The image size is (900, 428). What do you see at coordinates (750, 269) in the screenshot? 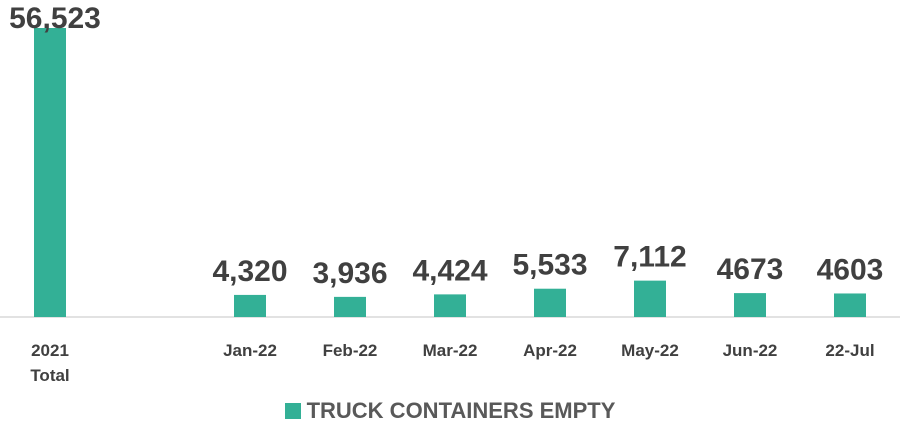
I see `data-label: 4673` at bounding box center [750, 269].